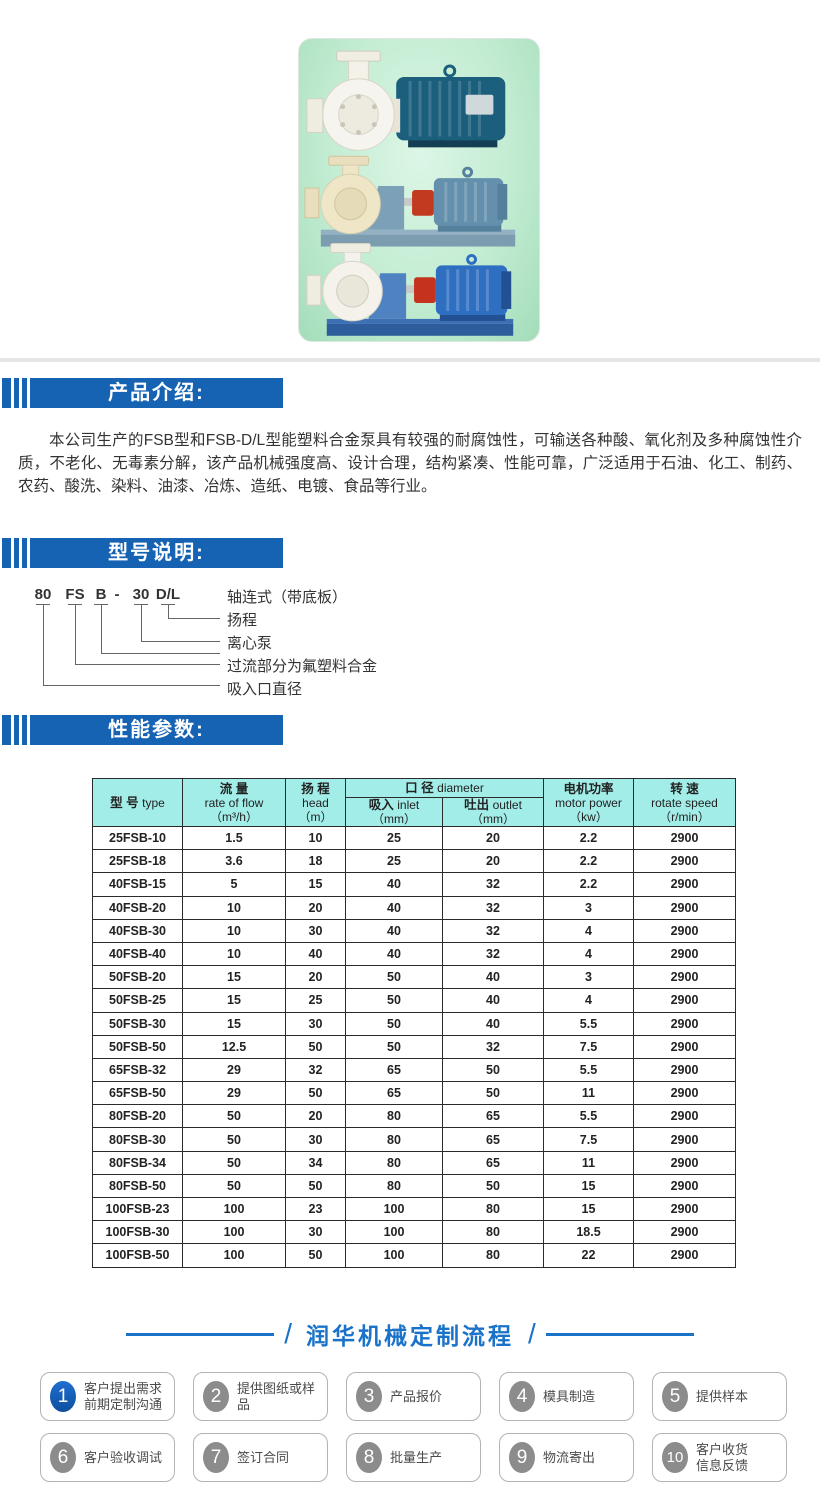 The image size is (820, 1512). I want to click on code-mount: D/L, so click(168, 594).